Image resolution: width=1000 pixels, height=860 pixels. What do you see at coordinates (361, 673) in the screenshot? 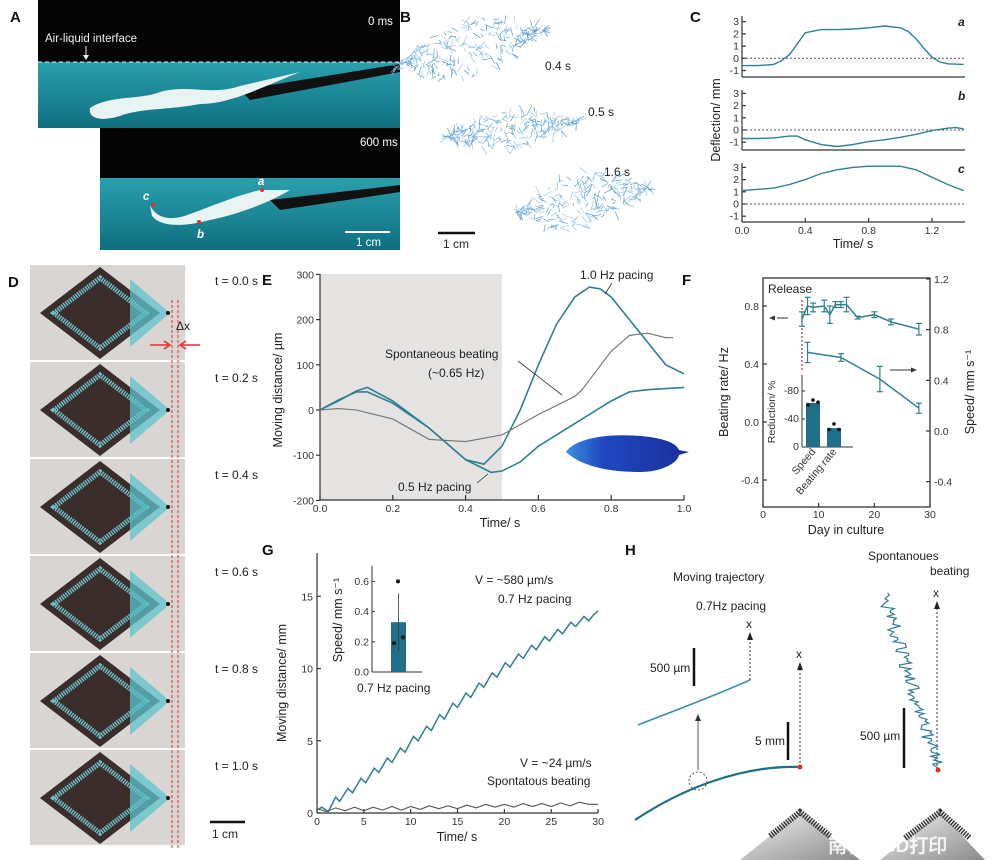
I see `inset-y-tick-label: 0.0` at bounding box center [361, 673].